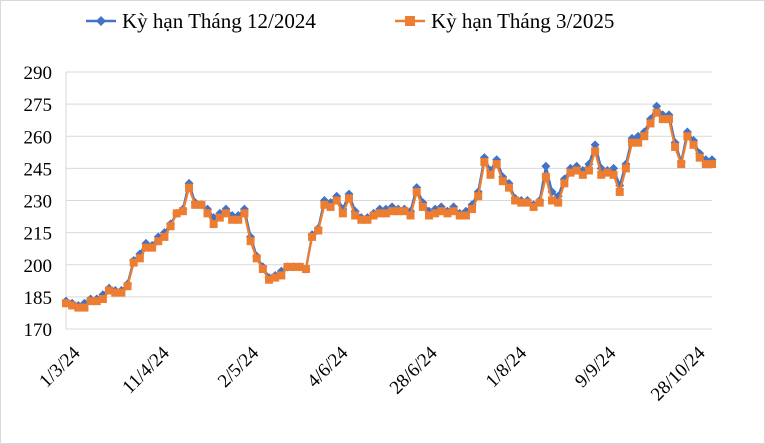  Describe the element at coordinates (38, 266) in the screenshot. I see `y-tick-label: 200` at that location.